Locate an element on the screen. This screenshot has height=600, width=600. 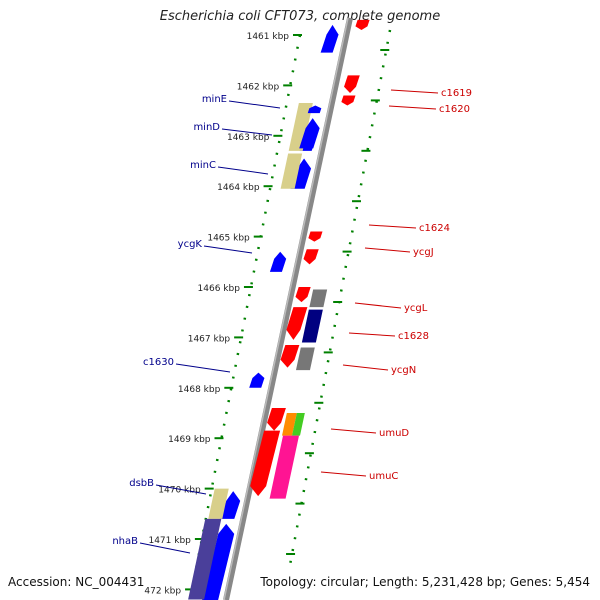
tick-label-1462: 1462 kbp is located at coordinates (258, 87).